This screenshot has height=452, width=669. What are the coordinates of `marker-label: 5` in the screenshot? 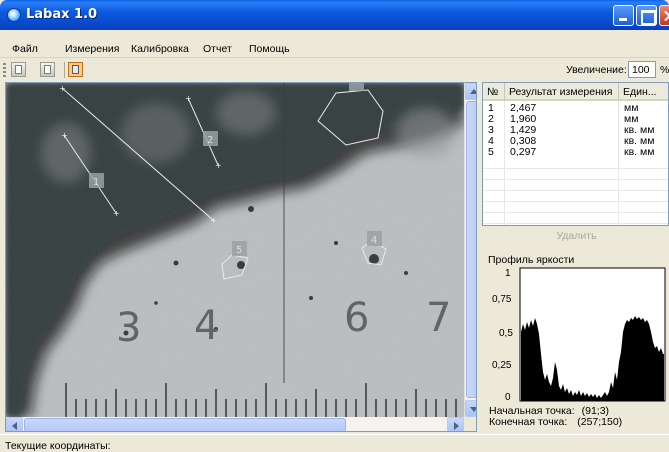 It's located at (239, 250).